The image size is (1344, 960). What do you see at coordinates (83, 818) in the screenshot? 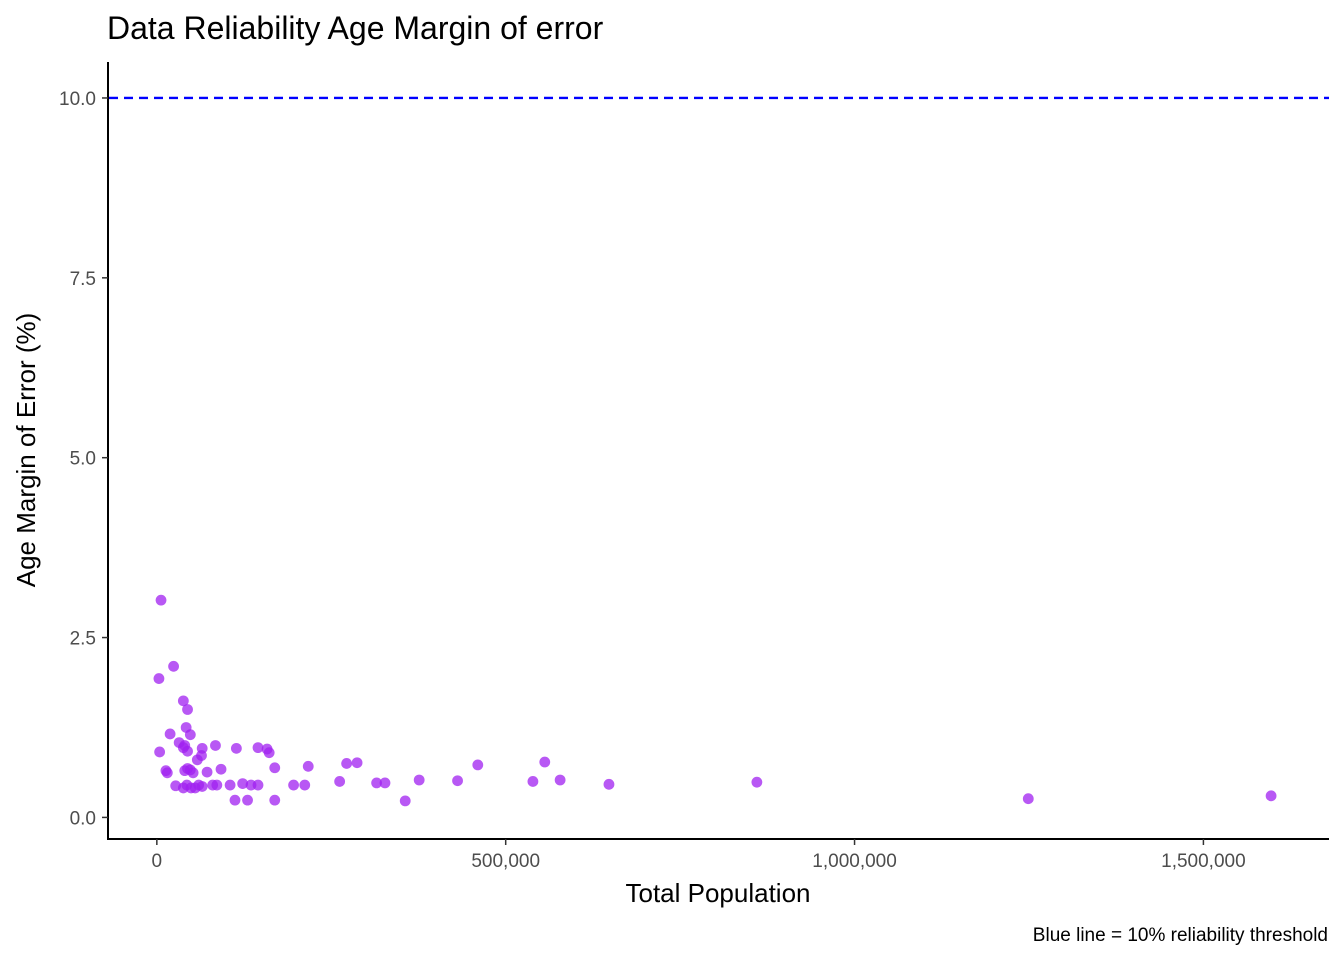
I see `y-tick-label: 0.0` at bounding box center [83, 818].